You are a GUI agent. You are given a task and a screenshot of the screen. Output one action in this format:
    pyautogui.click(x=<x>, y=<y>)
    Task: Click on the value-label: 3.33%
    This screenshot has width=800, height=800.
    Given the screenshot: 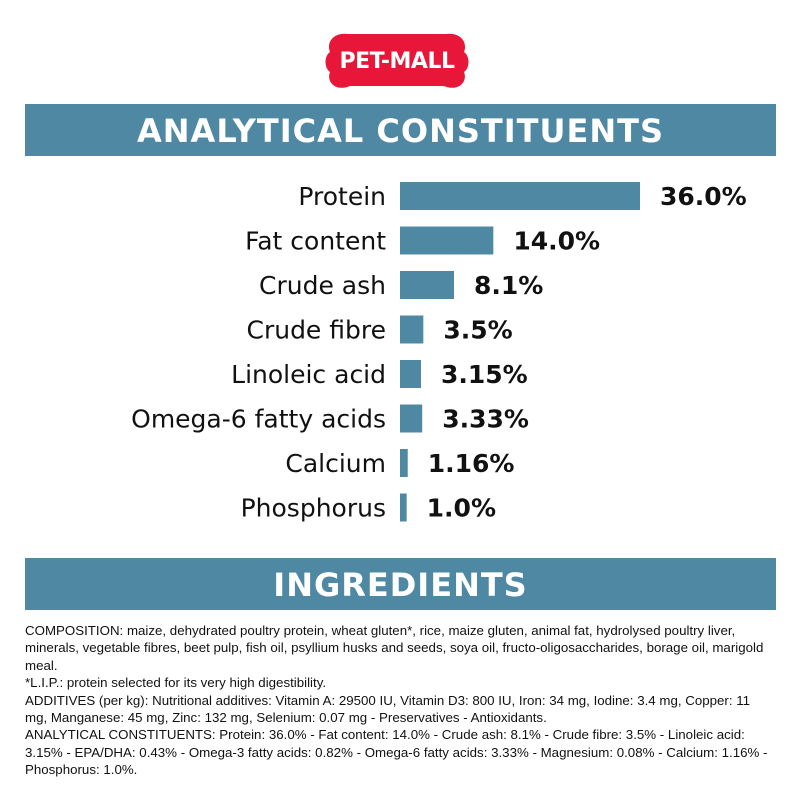 What is the action you would take?
    pyautogui.click(x=485, y=419)
    